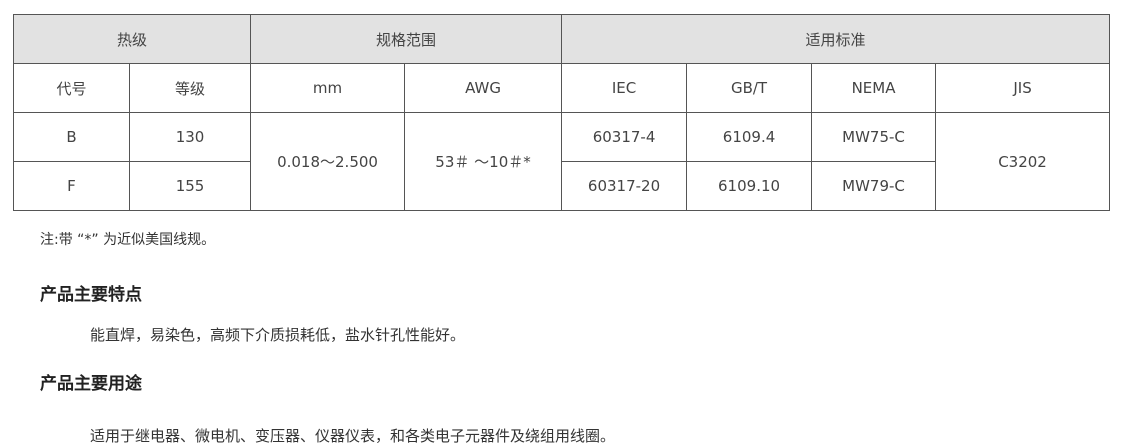 This screenshot has width=1124, height=446. Describe the element at coordinates (483, 161) in the screenshot. I see `cell-awg: 53＃ ～10＃*` at that location.